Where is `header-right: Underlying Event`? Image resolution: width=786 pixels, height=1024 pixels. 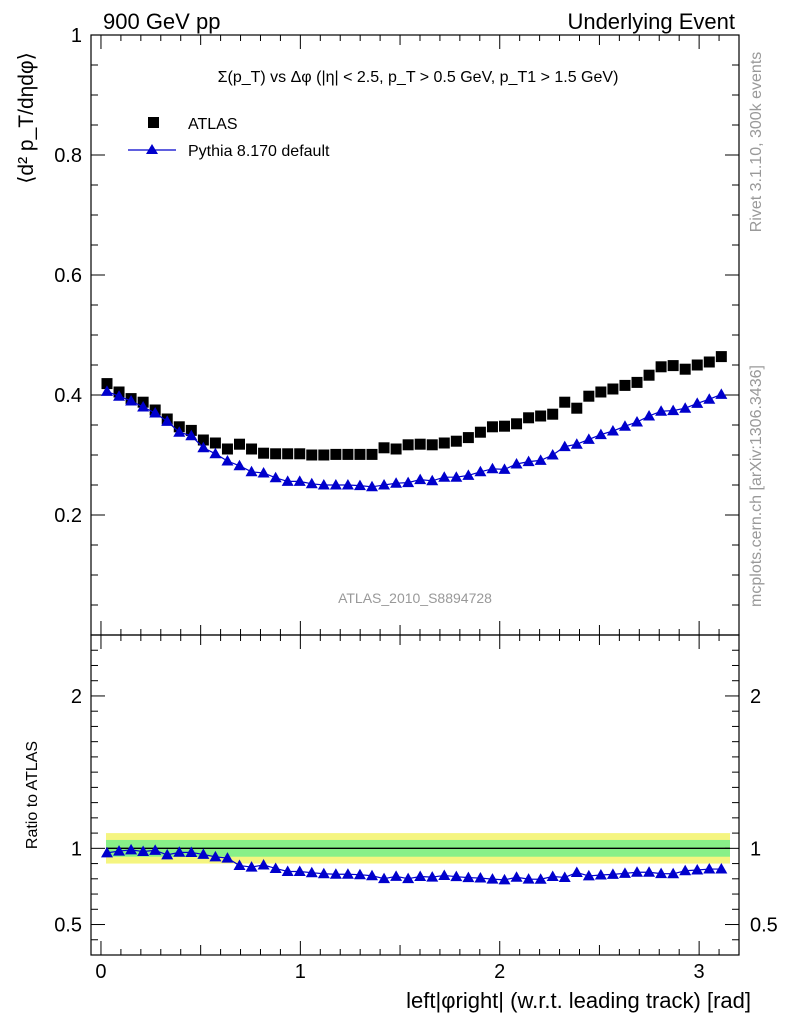 header-right: Underlying Event is located at coordinates (651, 21).